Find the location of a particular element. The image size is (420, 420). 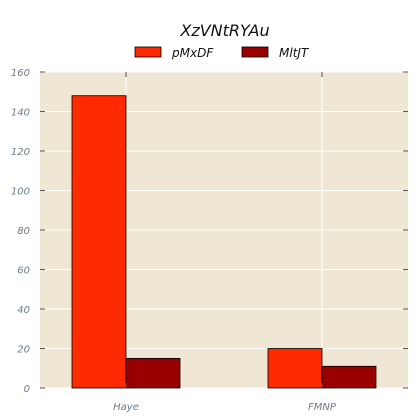

bar-pmxdf-fmnp is located at coordinates (295, 368).